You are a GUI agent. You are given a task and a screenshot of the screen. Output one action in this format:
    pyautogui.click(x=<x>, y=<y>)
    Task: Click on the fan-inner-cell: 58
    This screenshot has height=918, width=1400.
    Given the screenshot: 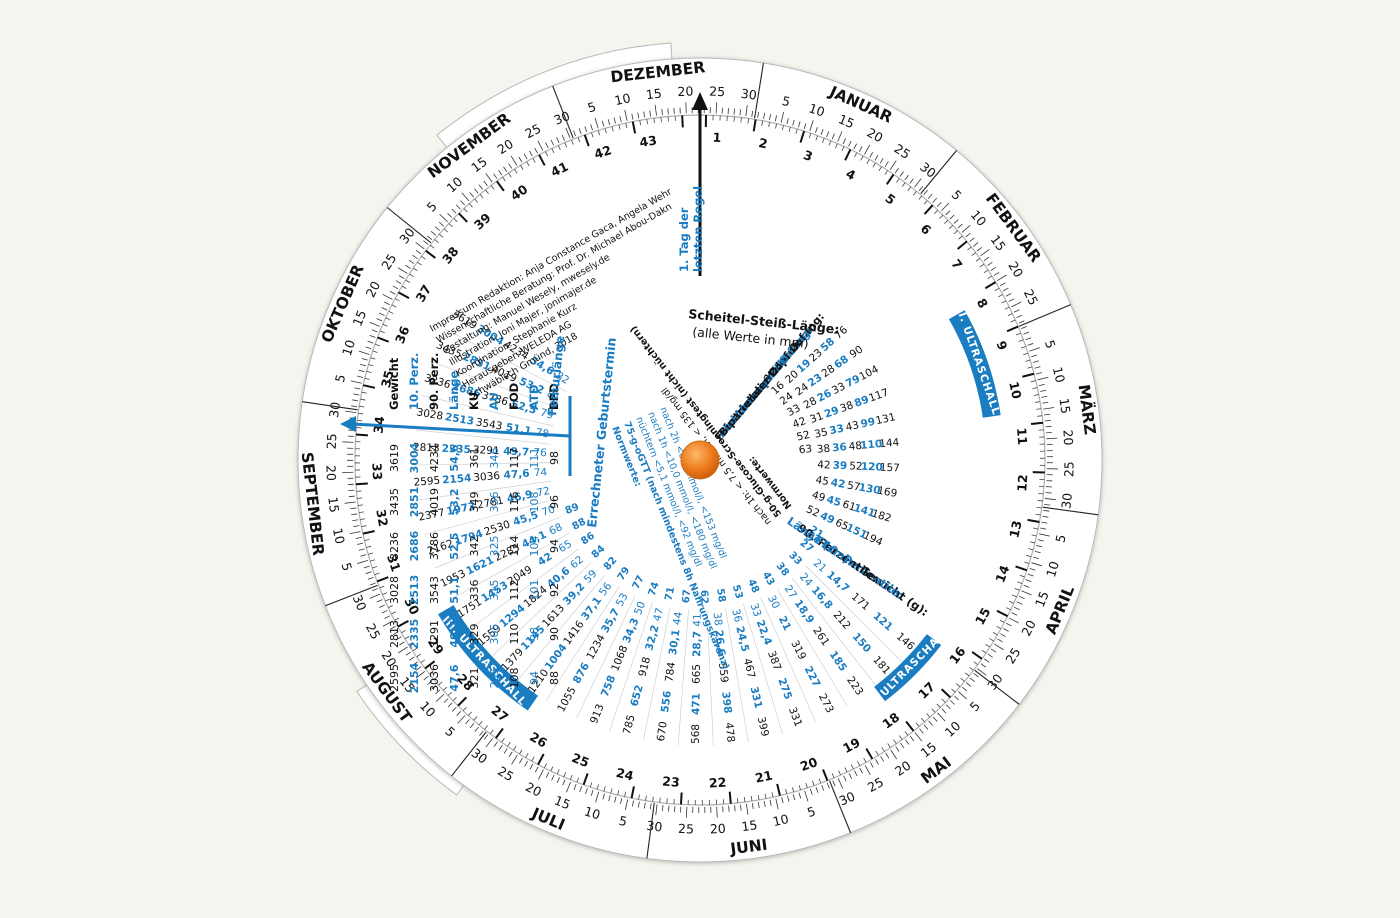 What is the action you would take?
    pyautogui.click(x=720, y=595)
    